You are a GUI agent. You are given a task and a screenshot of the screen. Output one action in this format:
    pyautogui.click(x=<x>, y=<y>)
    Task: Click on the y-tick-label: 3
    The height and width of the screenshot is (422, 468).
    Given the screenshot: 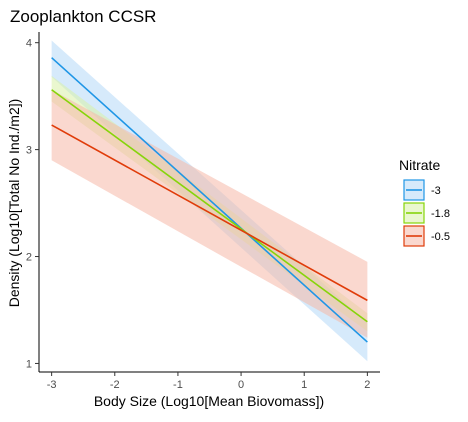 What is the action you would take?
    pyautogui.click(x=29, y=151)
    